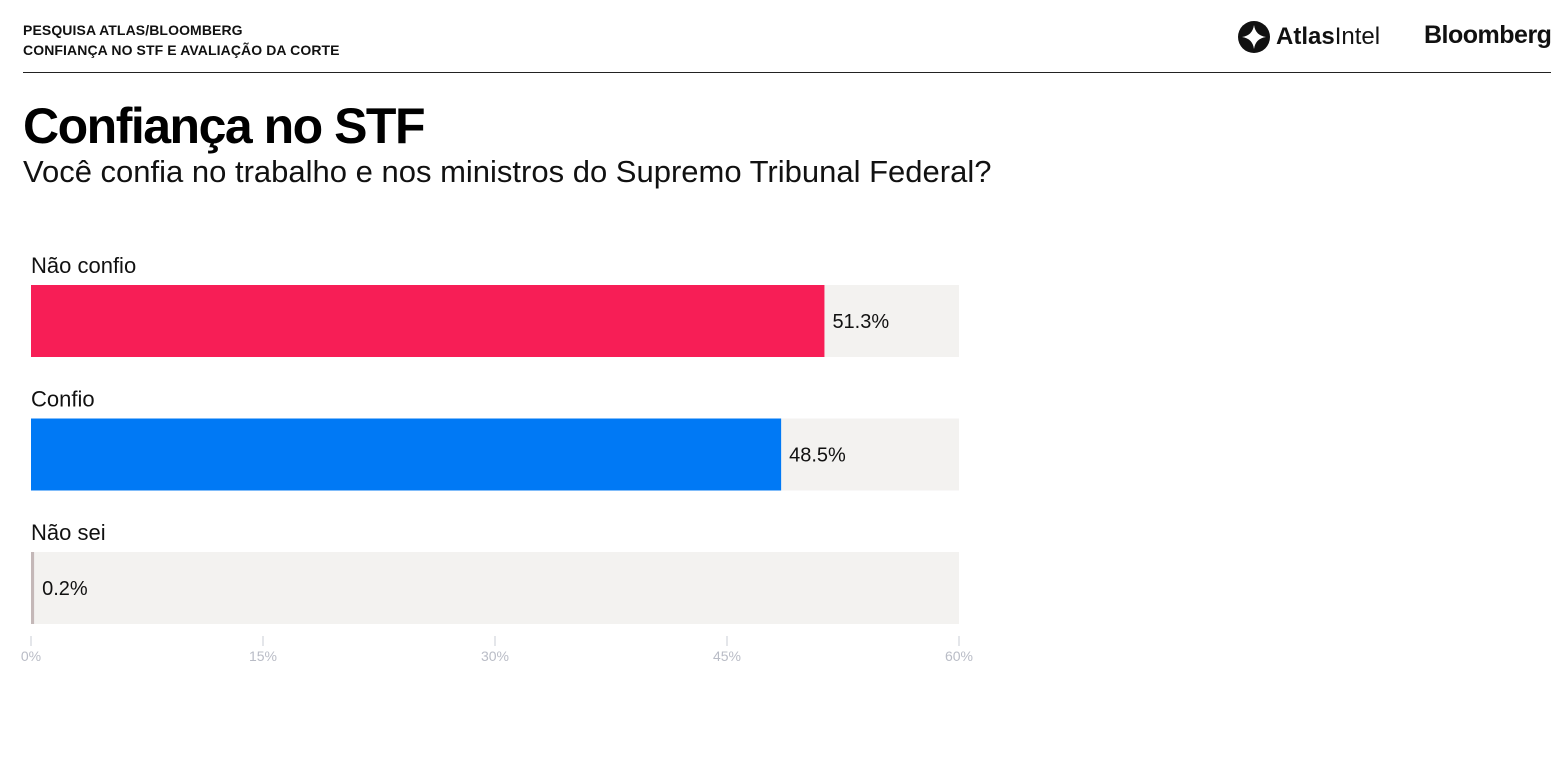  Describe the element at coordinates (787, 72) in the screenshot. I see `header-divider` at that location.